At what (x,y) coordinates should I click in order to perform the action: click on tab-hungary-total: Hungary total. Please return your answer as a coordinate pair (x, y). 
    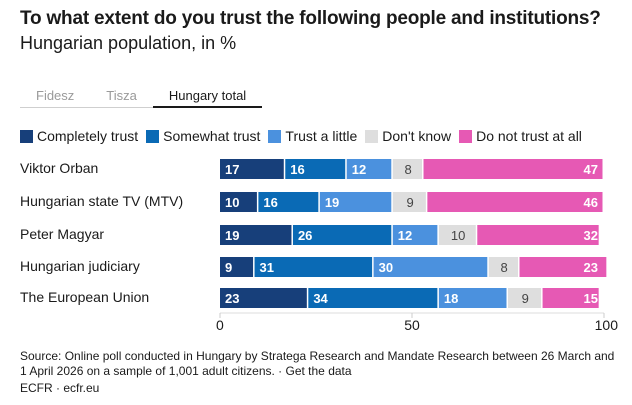
    Looking at the image, I should click on (207, 98).